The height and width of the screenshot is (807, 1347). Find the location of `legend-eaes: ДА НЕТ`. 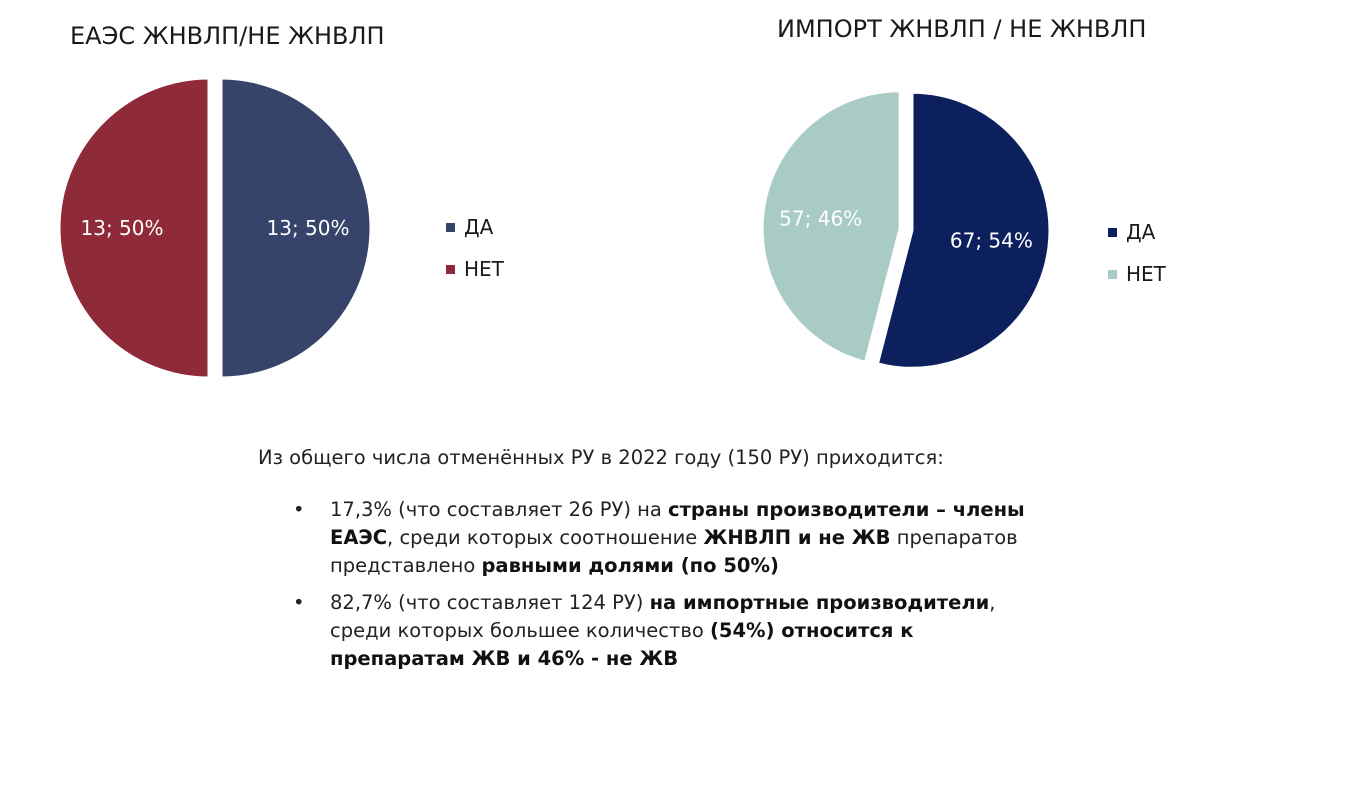

legend-eaes: ДА НЕТ is located at coordinates (475, 248).